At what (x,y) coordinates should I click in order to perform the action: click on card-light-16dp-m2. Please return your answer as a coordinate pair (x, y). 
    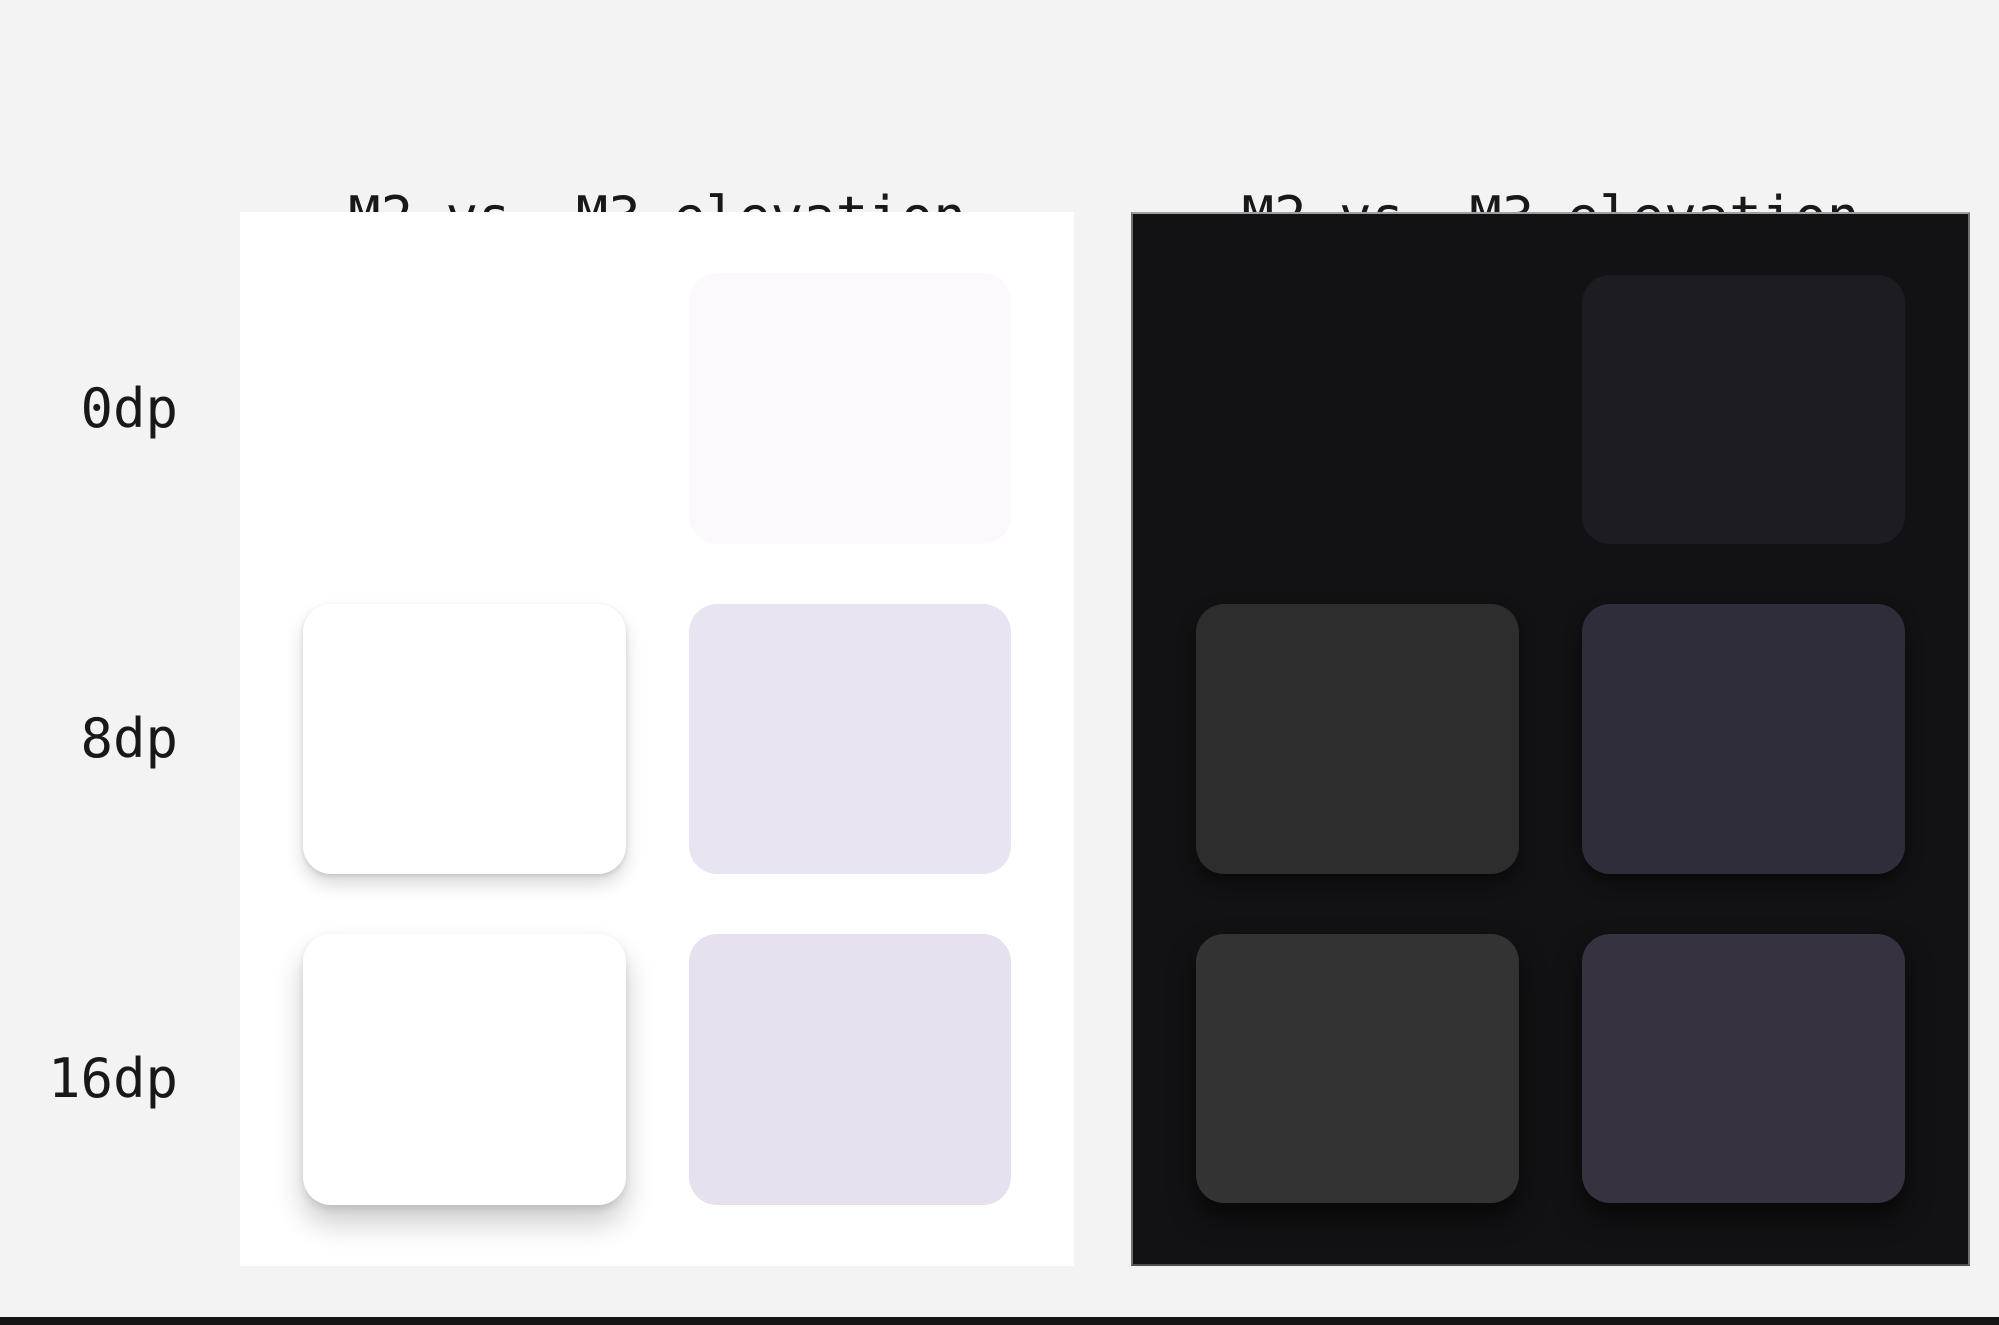
    Looking at the image, I should click on (464, 1069).